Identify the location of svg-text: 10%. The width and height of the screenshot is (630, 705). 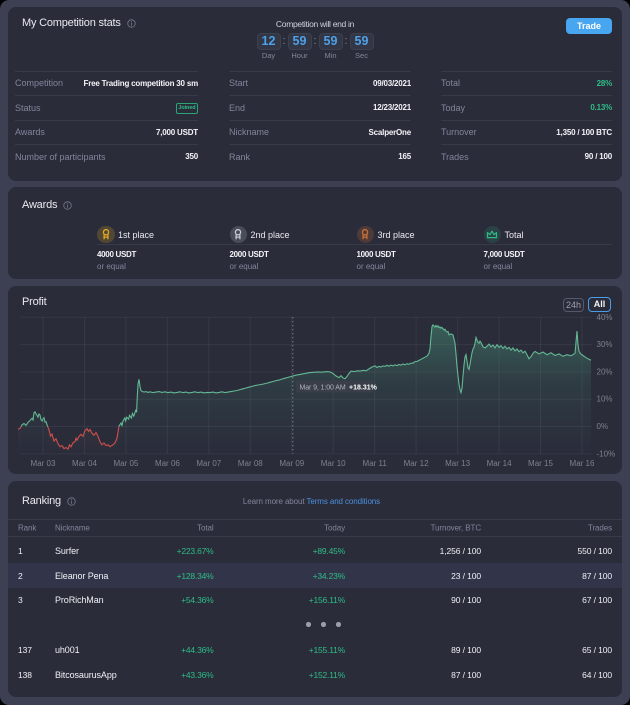
(605, 399).